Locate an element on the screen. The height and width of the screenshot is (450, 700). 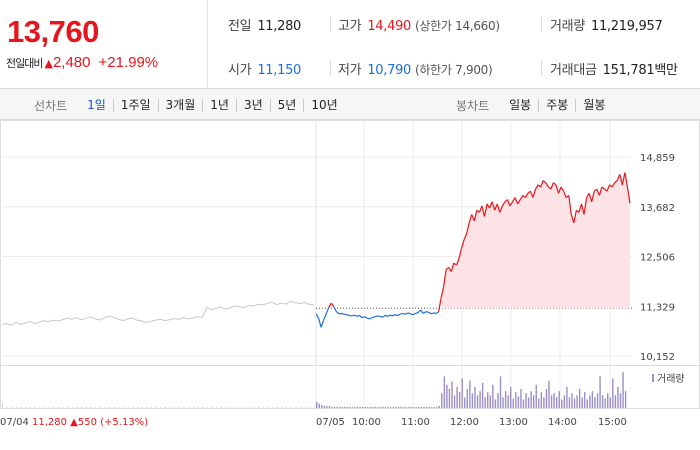
stat-value: 151,781 is located at coordinates (628, 70).